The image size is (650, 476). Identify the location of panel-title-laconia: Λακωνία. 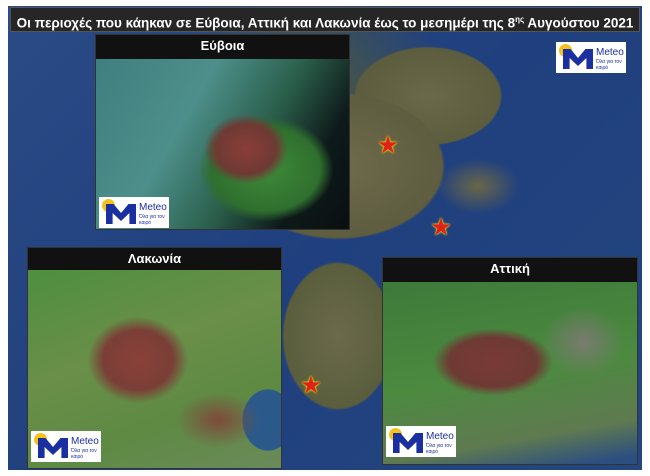
(154, 259).